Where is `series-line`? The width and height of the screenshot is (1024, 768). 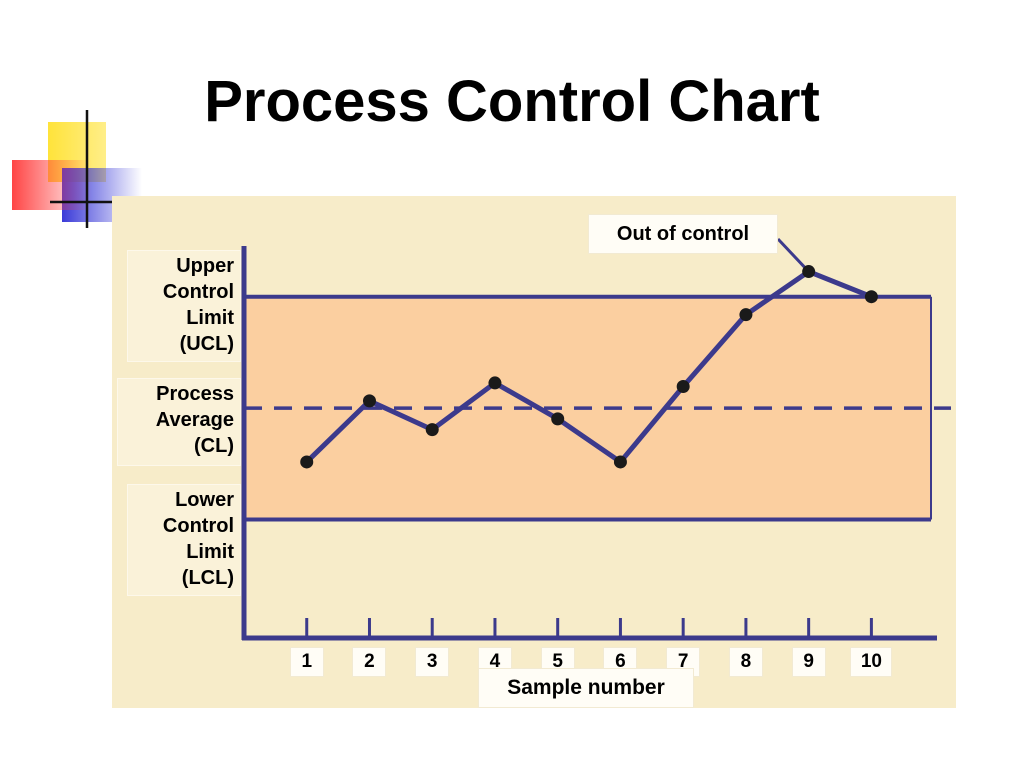 series-line is located at coordinates (588, 367).